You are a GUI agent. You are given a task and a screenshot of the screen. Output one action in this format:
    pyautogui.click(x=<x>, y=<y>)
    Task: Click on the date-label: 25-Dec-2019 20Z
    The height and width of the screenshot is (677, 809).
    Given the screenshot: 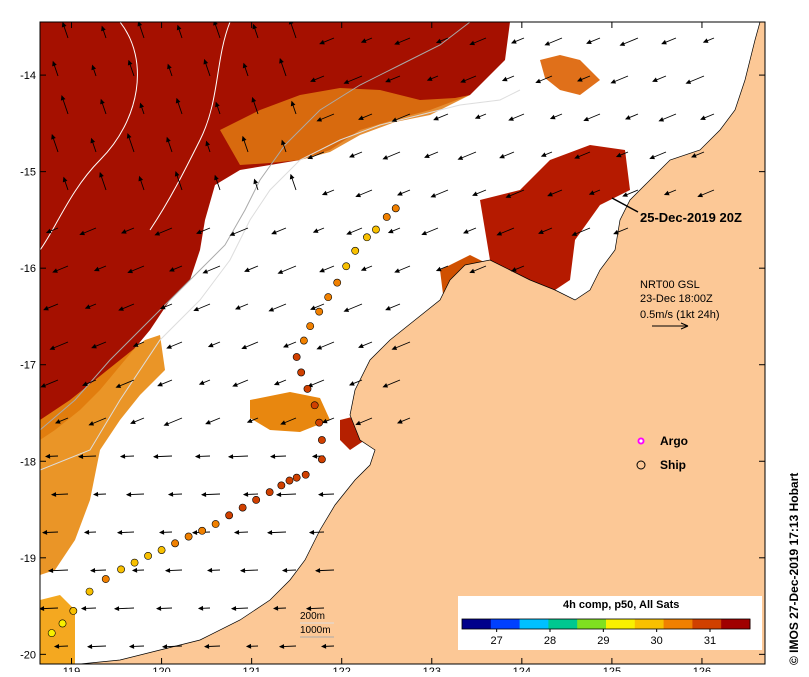 What is the action you would take?
    pyautogui.click(x=691, y=217)
    